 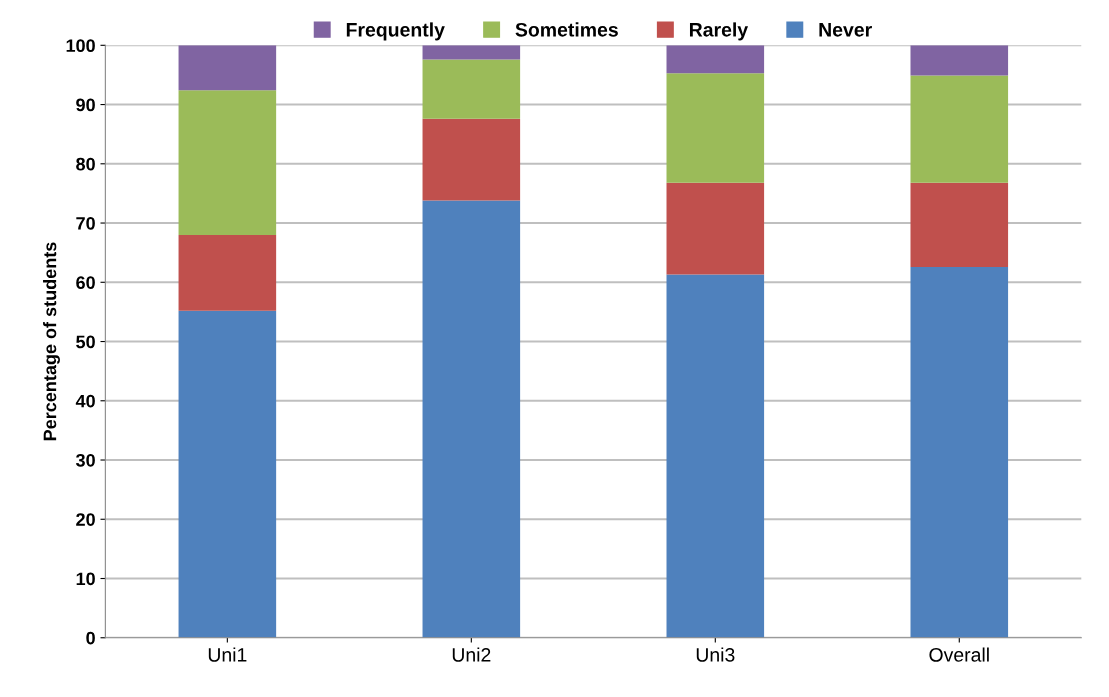 What do you see at coordinates (845, 30) in the screenshot?
I see `legend-label: Never` at bounding box center [845, 30].